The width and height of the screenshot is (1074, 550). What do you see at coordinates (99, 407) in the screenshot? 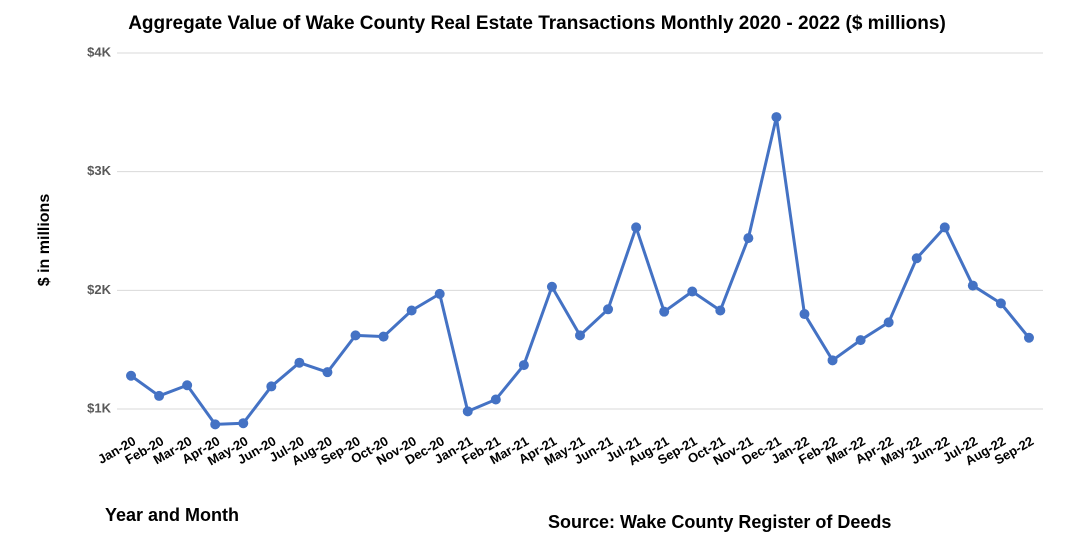
I see `y-tick-label: $1K` at bounding box center [99, 407].